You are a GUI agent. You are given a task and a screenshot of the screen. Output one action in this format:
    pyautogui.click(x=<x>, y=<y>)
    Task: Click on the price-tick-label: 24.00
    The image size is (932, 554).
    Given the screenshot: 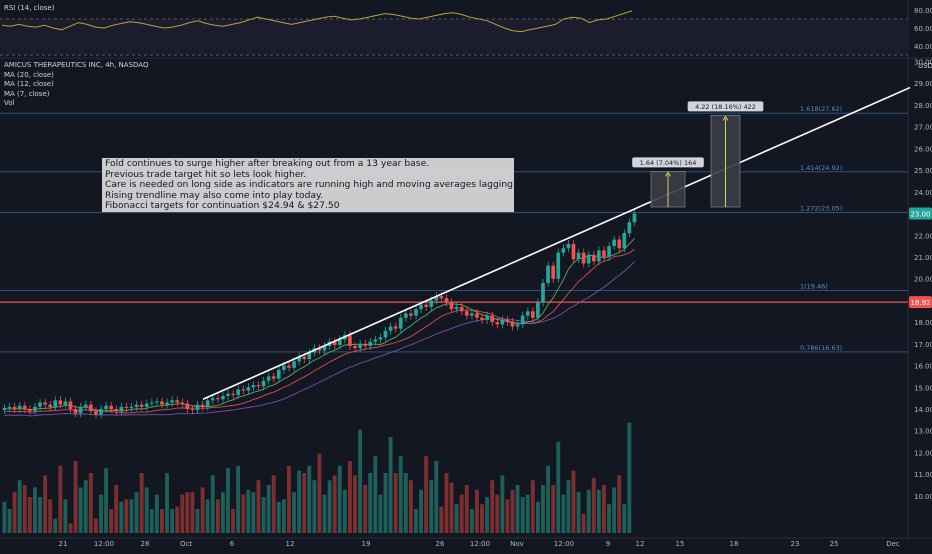 What is the action you would take?
    pyautogui.click(x=923, y=193)
    